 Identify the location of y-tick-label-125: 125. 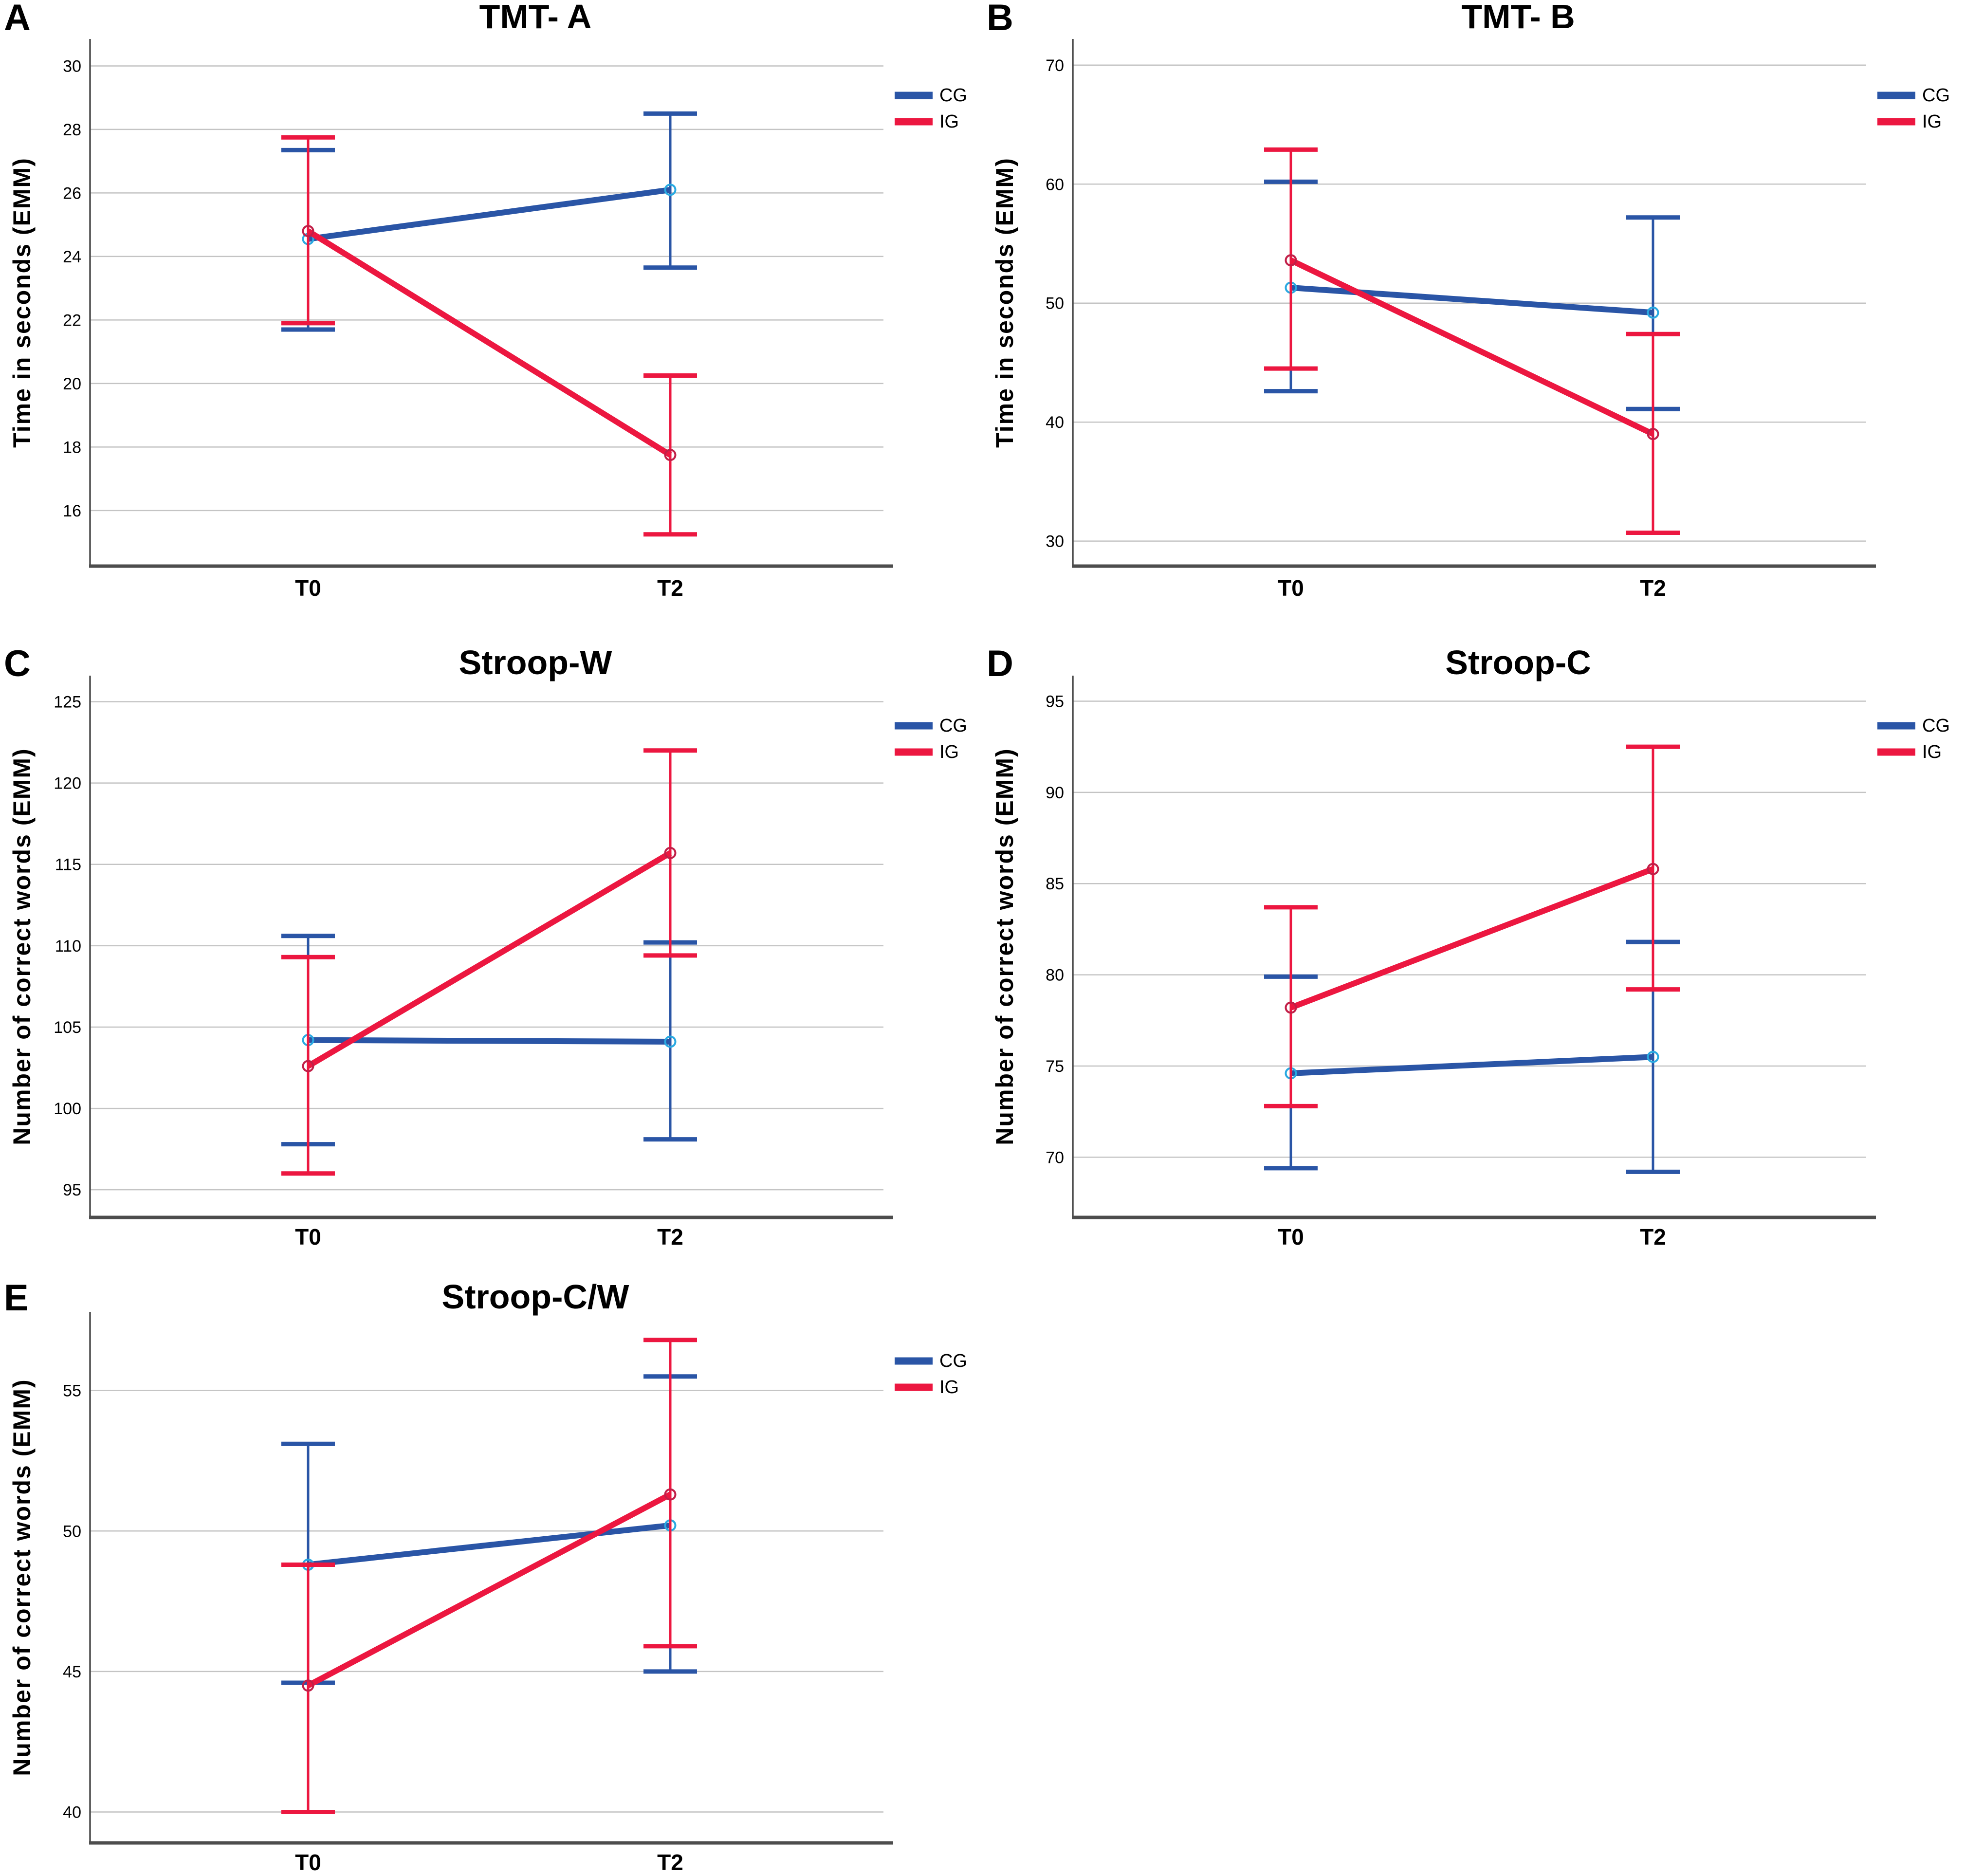
(67, 702).